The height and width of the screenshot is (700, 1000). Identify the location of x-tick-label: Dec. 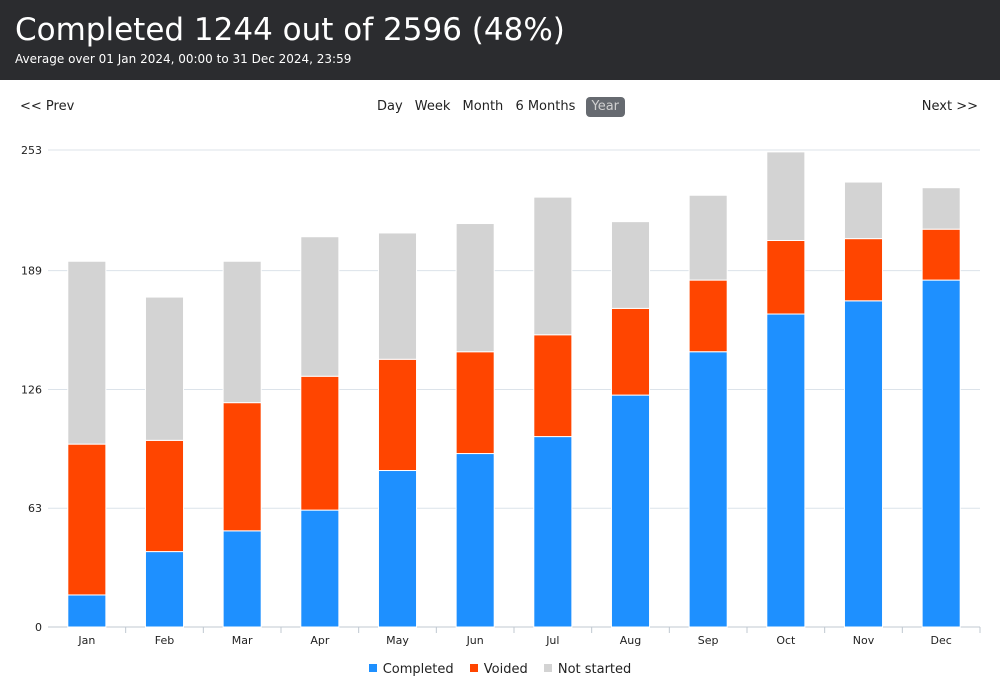
(941, 640).